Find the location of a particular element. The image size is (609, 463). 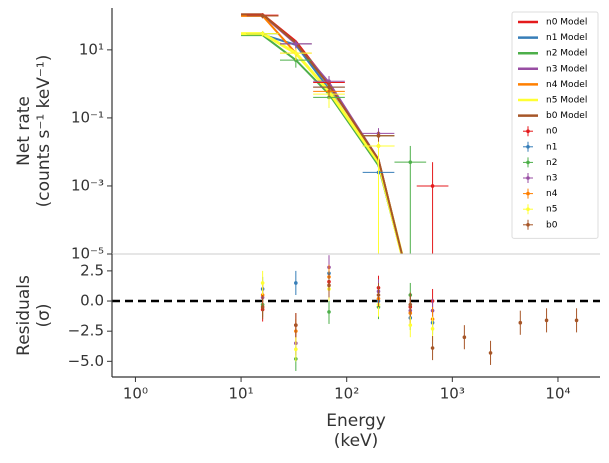

x-tick-label: 10¹ is located at coordinates (241, 394).